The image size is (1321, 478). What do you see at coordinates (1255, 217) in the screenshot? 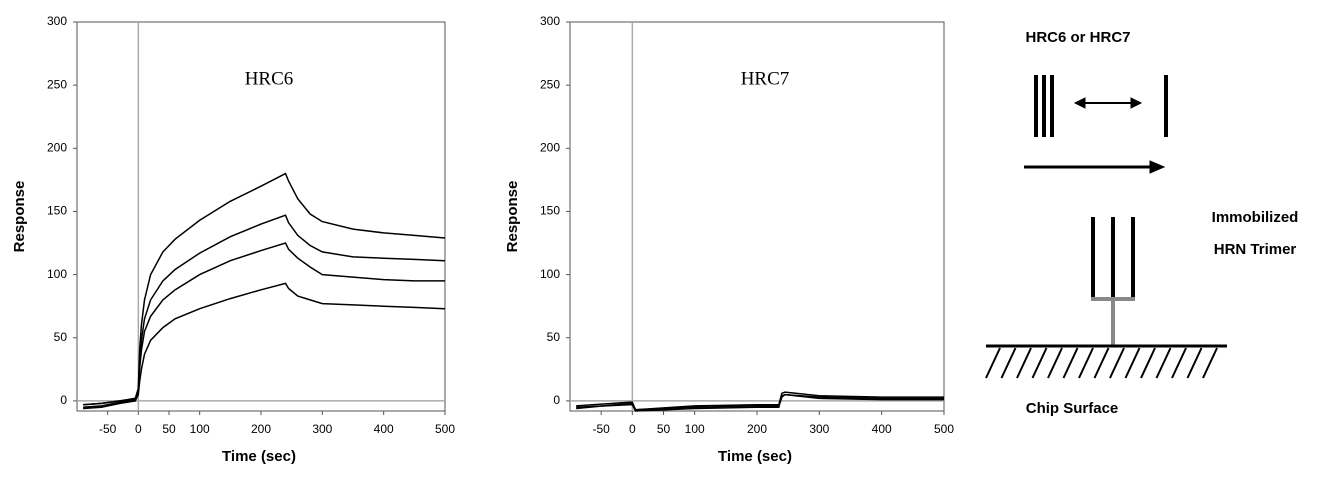
I see `ligand-label: Immobilized` at bounding box center [1255, 217].